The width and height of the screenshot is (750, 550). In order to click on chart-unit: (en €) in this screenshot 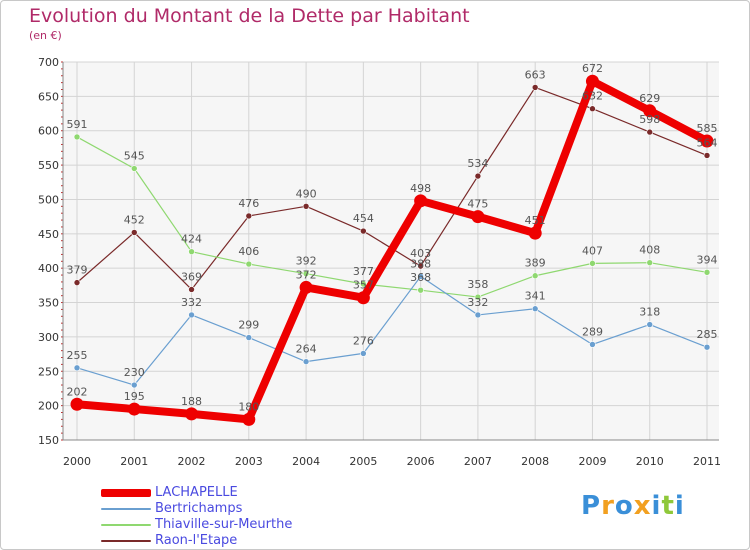, I will do `click(45, 35)`.